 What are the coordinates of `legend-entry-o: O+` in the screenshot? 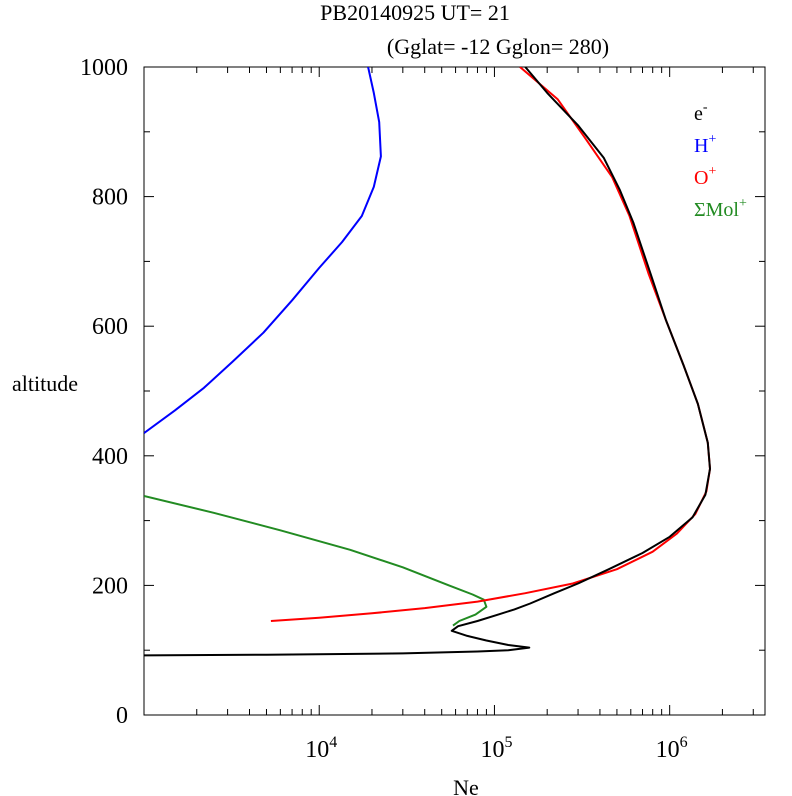 It's located at (705, 176).